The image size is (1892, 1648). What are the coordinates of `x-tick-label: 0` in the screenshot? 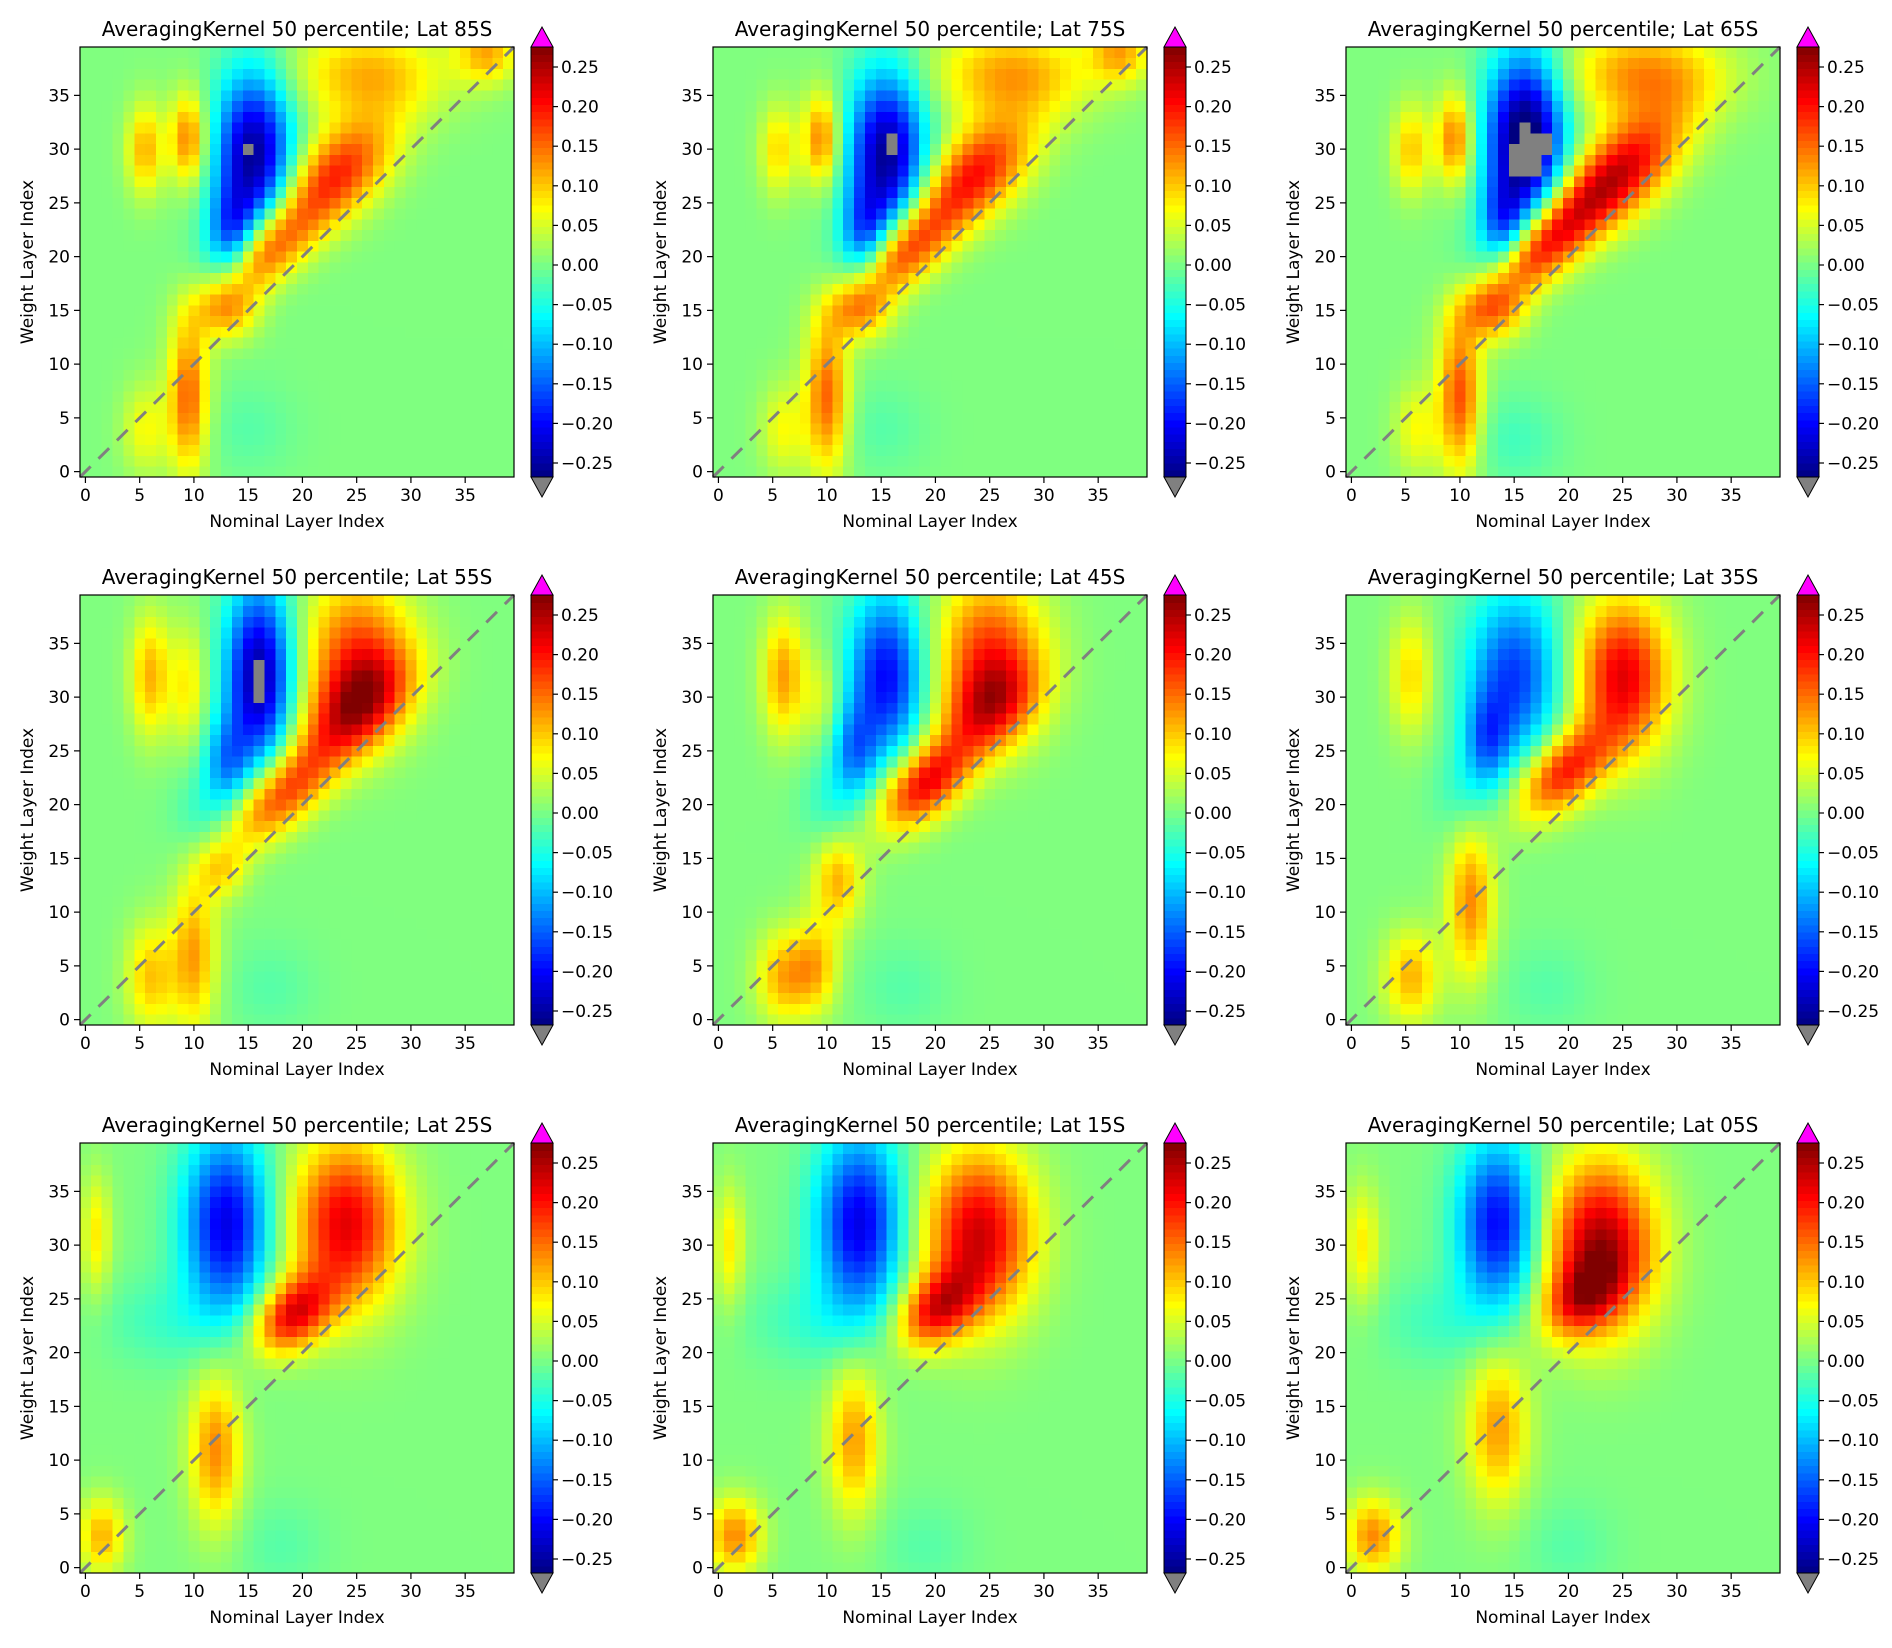 It's located at (85, 496).